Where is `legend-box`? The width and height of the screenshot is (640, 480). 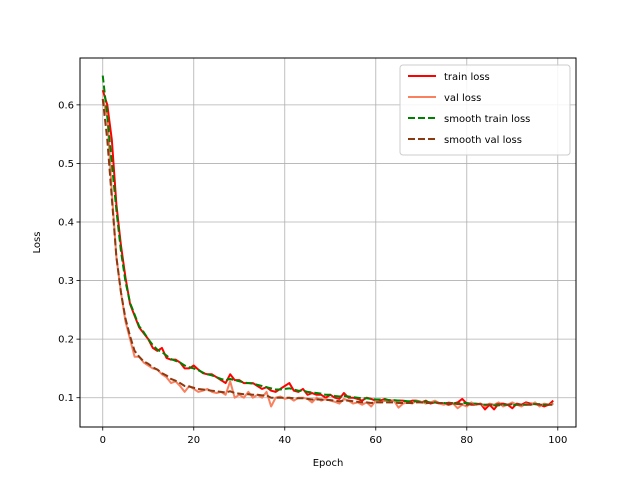 legend-box is located at coordinates (485, 110).